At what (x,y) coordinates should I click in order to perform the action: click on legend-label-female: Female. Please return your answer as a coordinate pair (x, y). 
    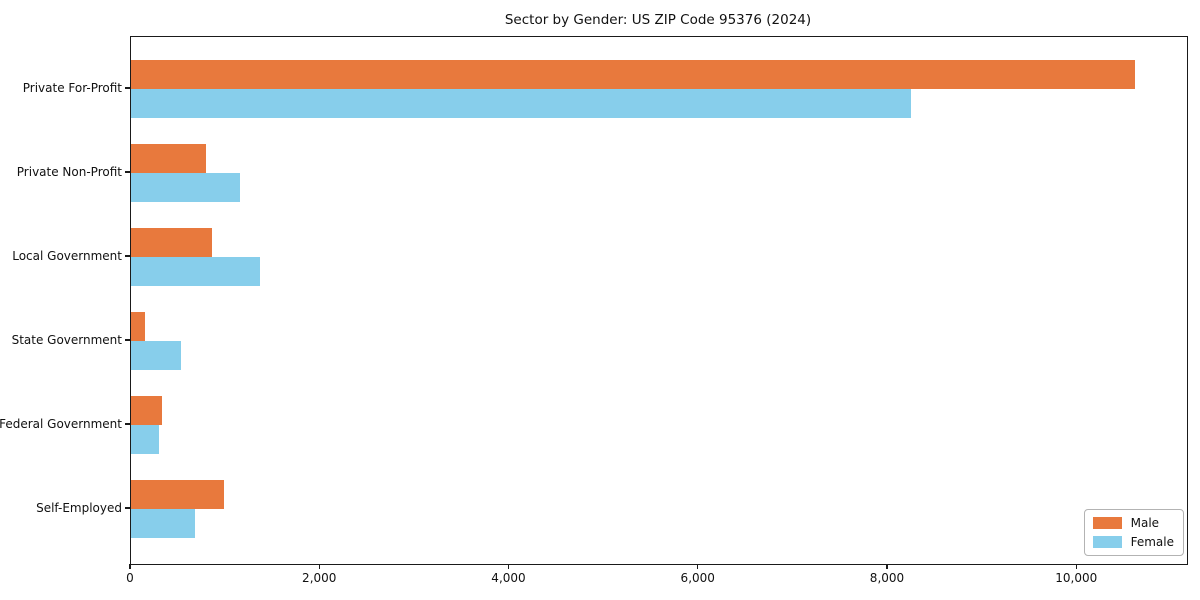
    Looking at the image, I should click on (1152, 542).